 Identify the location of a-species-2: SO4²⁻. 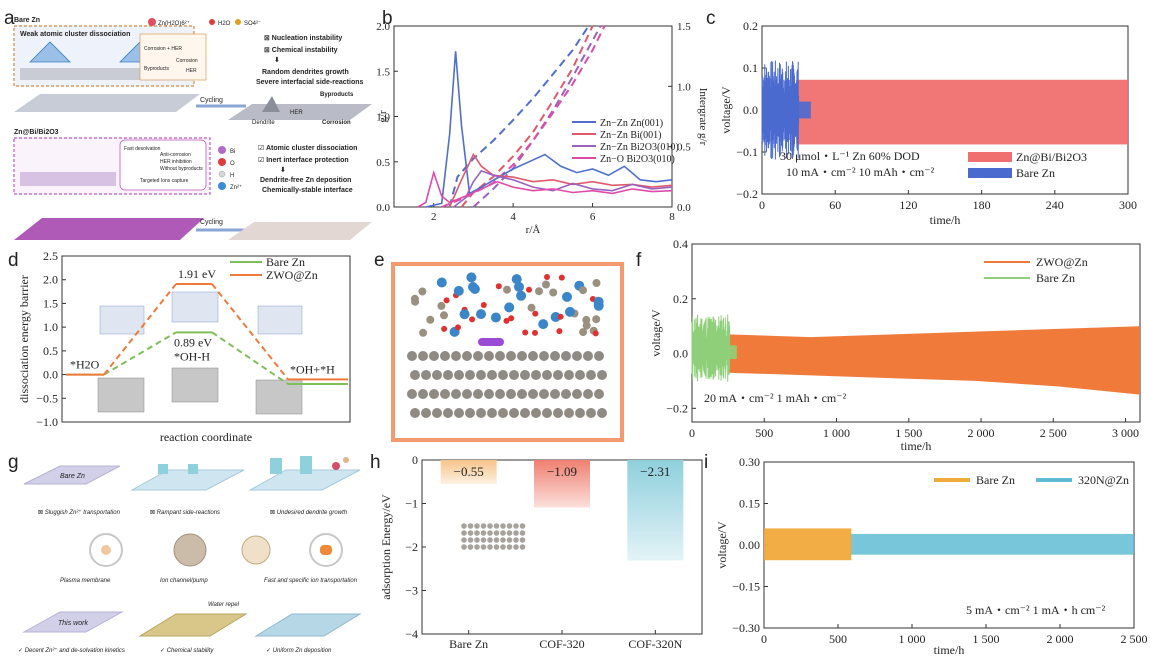
(252, 24).